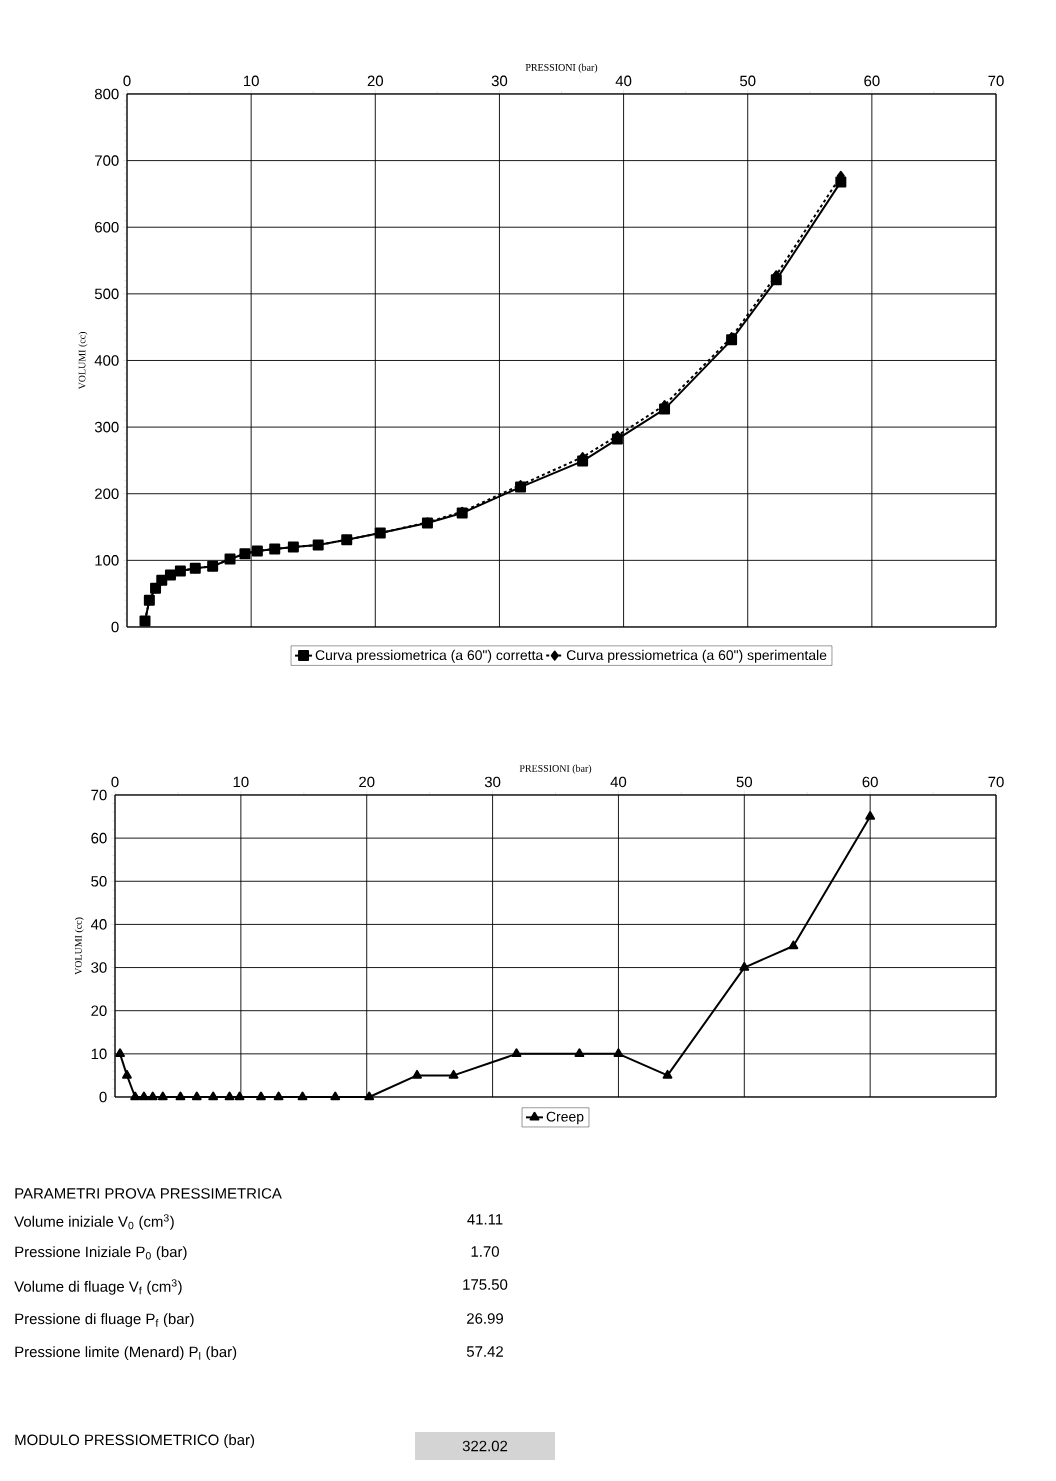  Describe the element at coordinates (106, 94) in the screenshot. I see `y-tick-label: 800` at that location.